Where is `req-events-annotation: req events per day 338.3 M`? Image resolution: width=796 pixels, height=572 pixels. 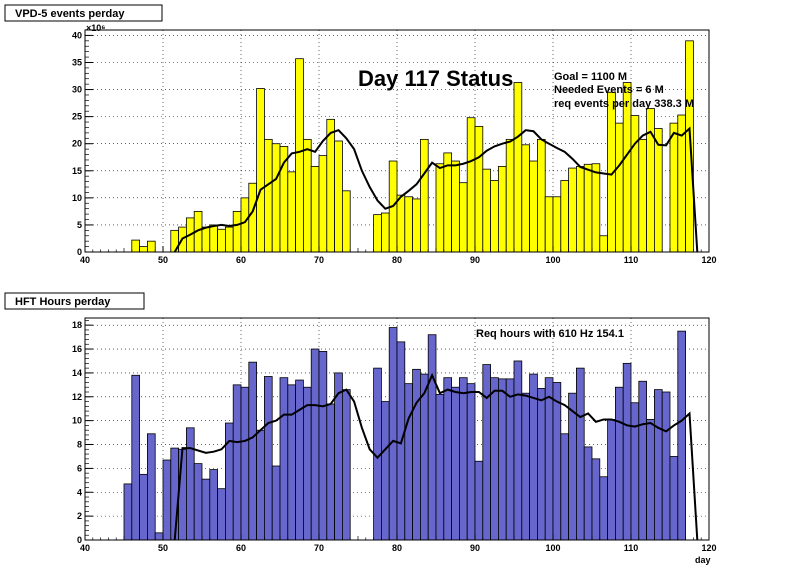
req-events-annotation: req events per day 338.3 M is located at coordinates (624, 104).